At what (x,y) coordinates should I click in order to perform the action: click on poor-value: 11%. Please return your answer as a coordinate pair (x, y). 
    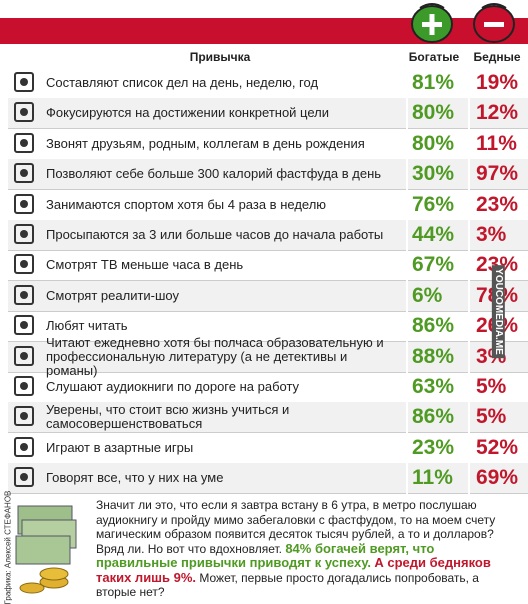
    Looking at the image, I should click on (496, 143).